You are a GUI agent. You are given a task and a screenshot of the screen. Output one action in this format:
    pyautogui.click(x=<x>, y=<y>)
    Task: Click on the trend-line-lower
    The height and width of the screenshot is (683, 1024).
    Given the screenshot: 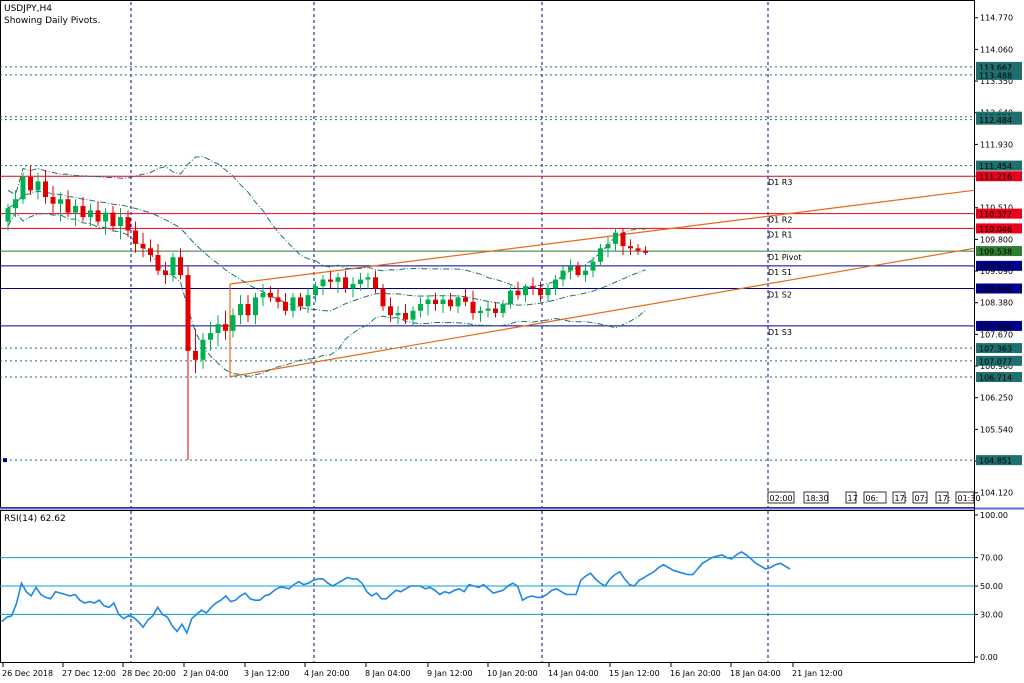 What is the action you would take?
    pyautogui.click(x=602, y=312)
    